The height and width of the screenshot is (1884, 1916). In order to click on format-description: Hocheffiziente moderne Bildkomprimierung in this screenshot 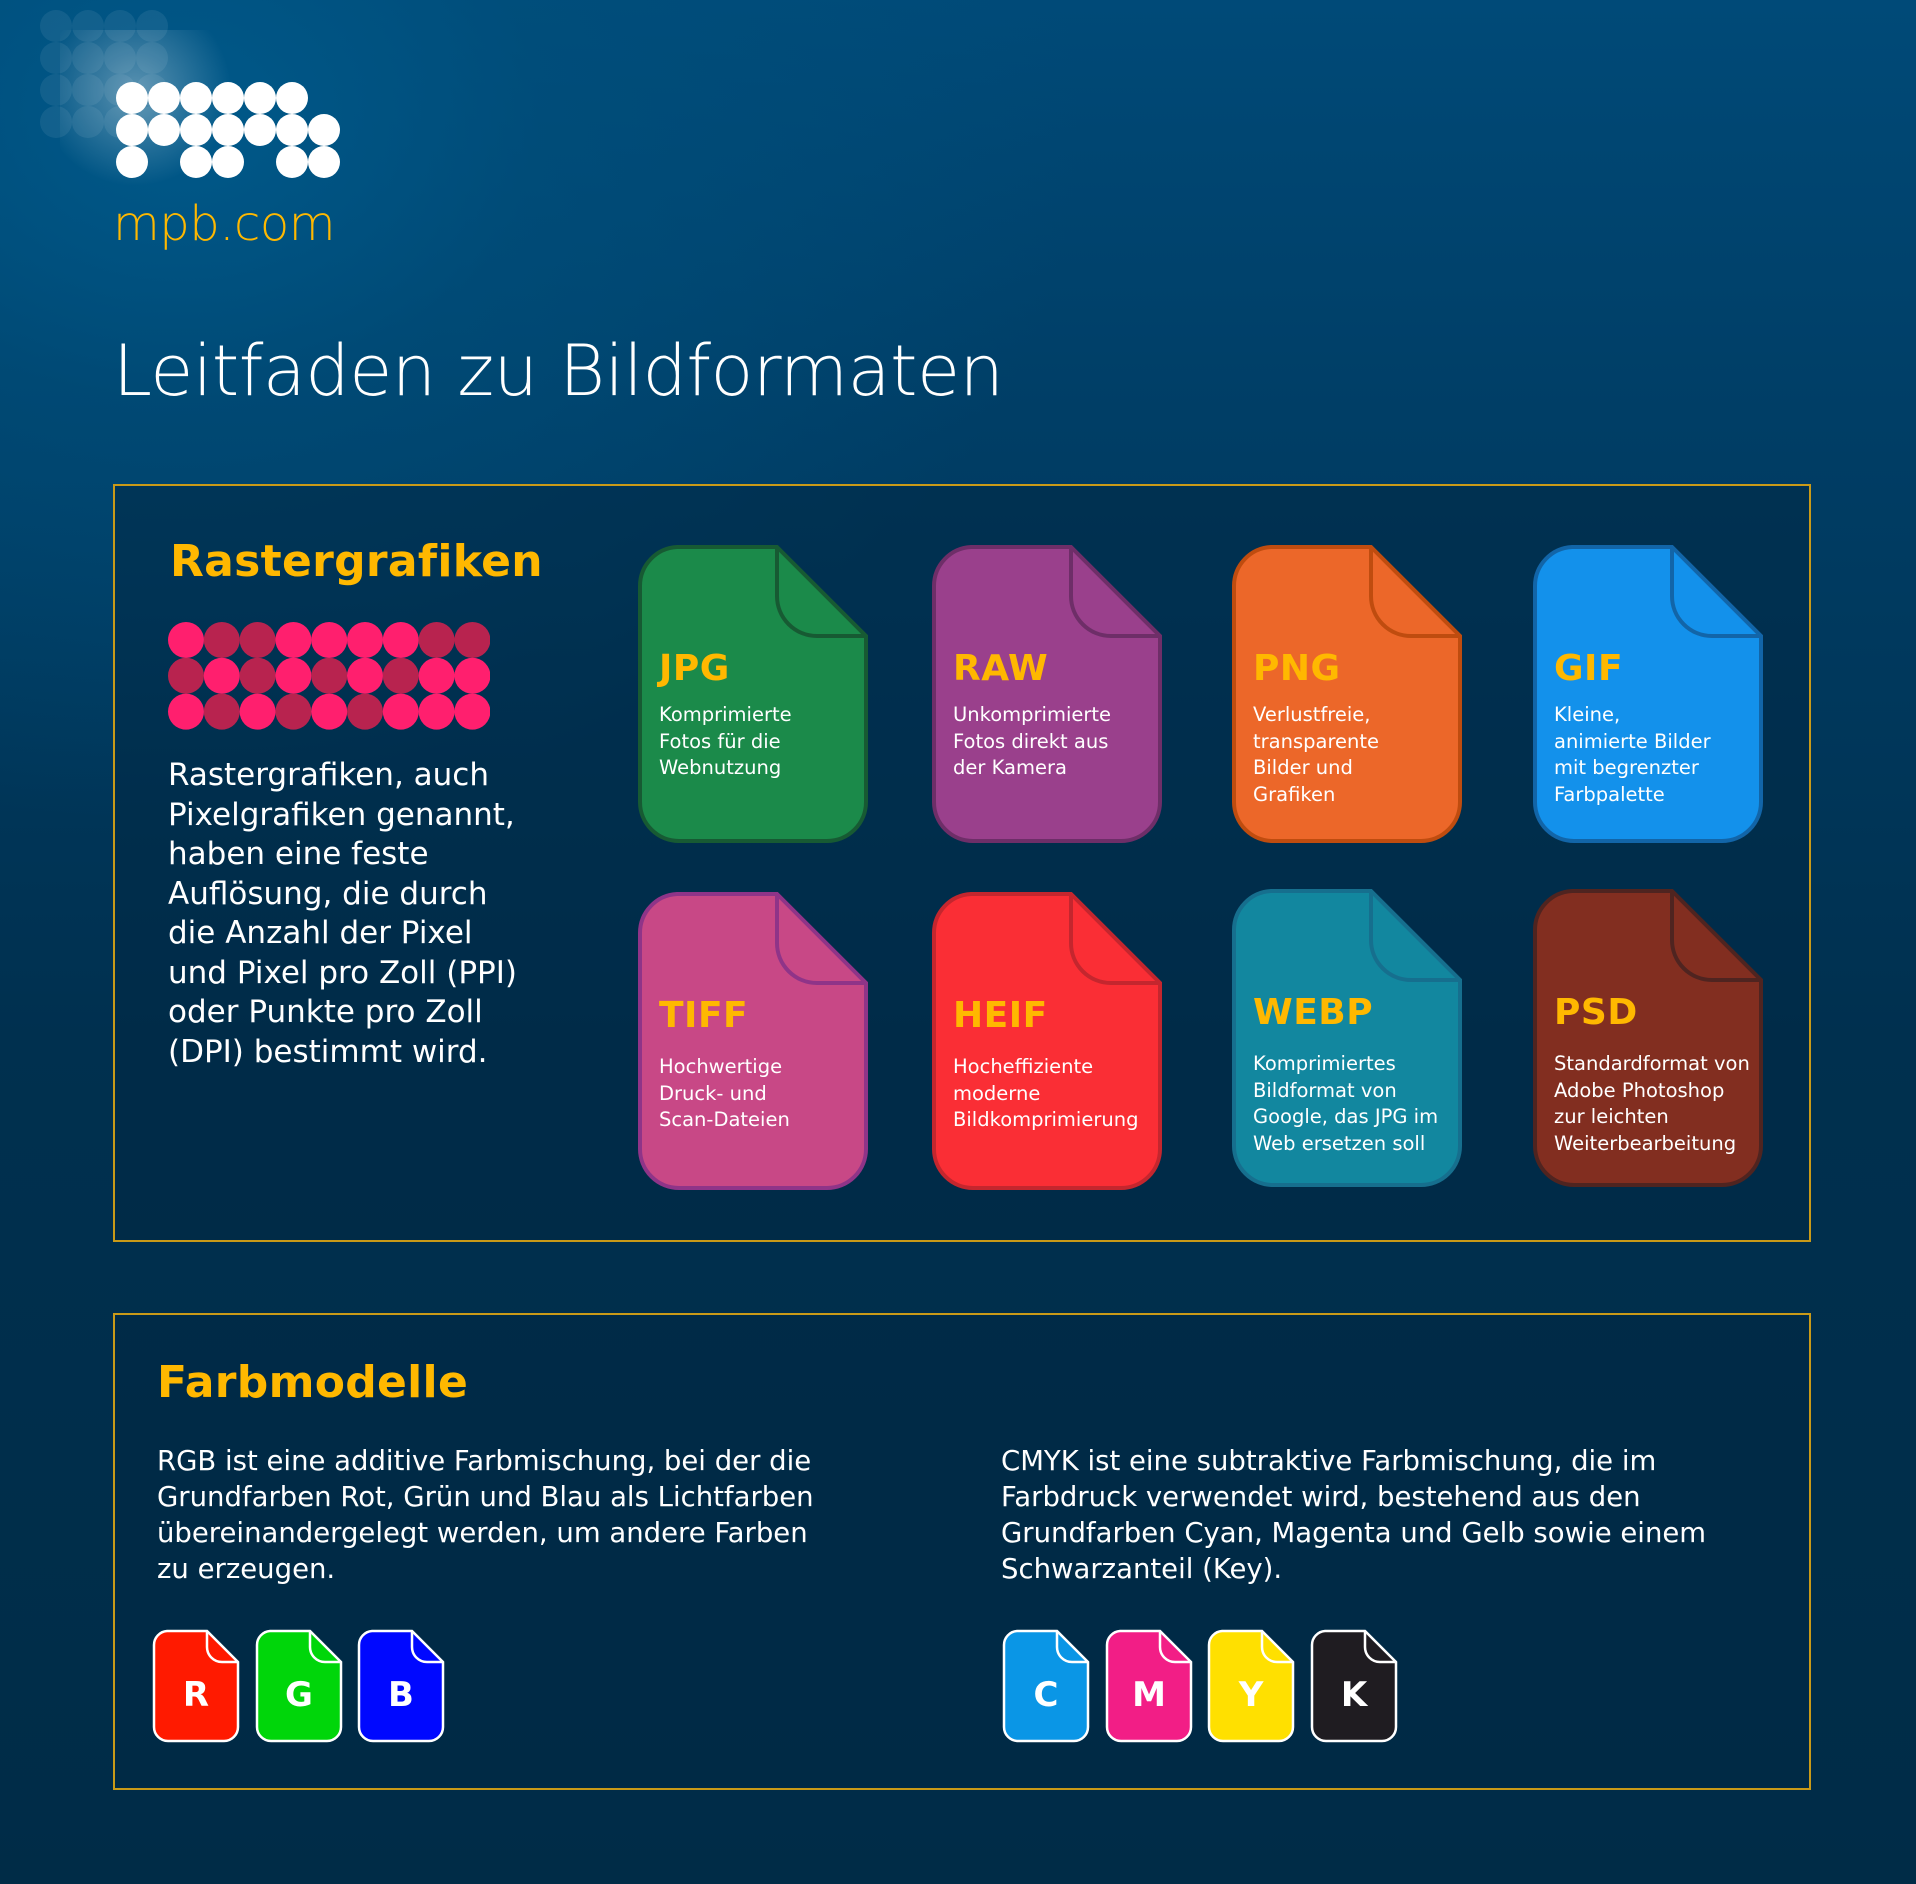, I will do `click(1046, 1093)`.